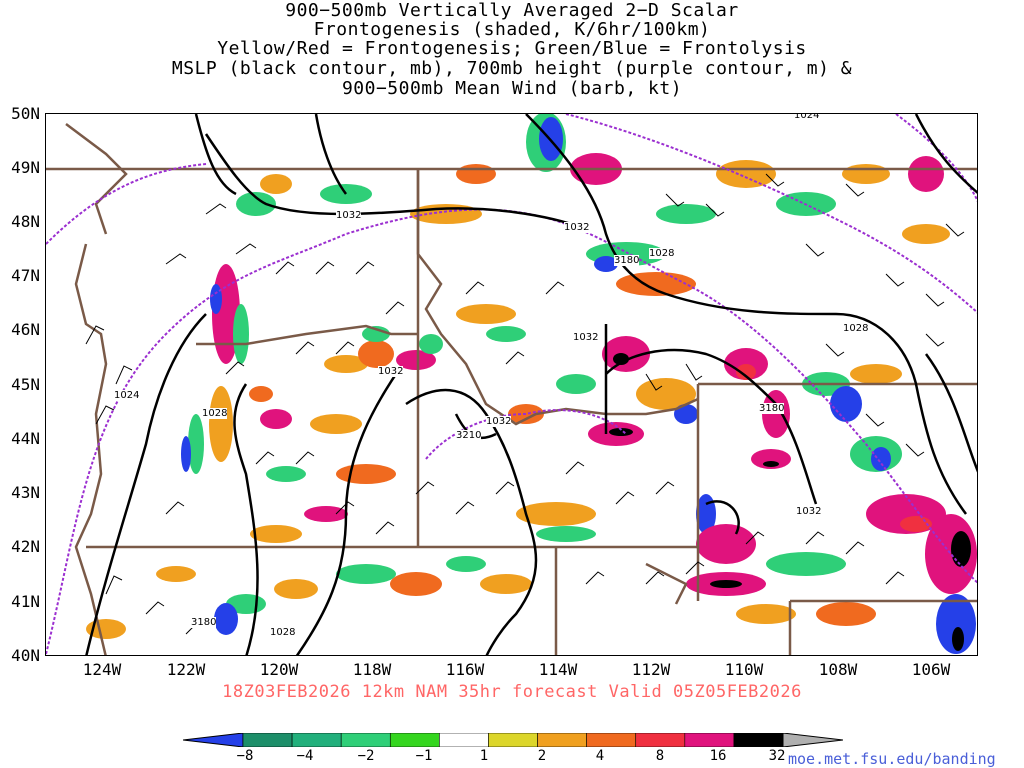  I want to click on credit-link: moe.met.fsu.edu/banding, so click(892, 759).